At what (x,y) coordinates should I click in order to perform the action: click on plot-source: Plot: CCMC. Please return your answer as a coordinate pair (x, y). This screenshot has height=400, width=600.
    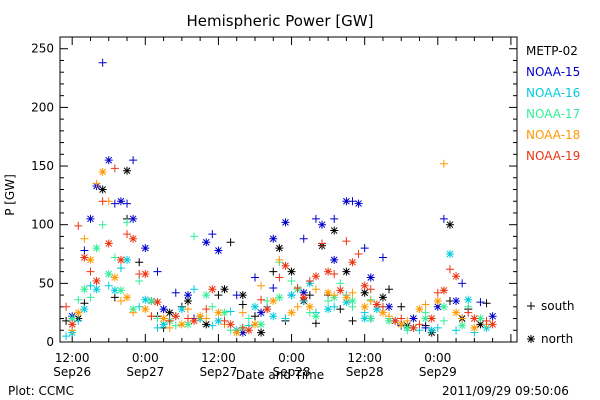
    Looking at the image, I should click on (41, 391).